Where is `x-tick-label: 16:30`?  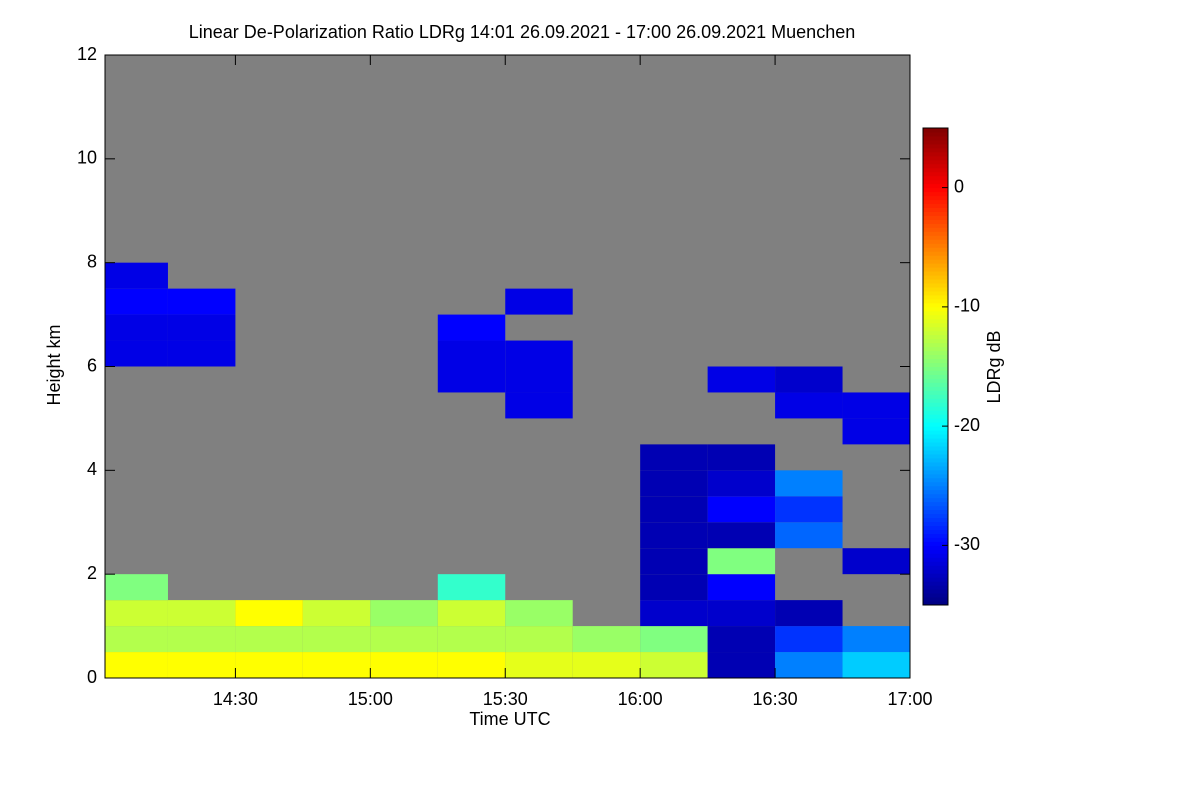 x-tick-label: 16:30 is located at coordinates (775, 699).